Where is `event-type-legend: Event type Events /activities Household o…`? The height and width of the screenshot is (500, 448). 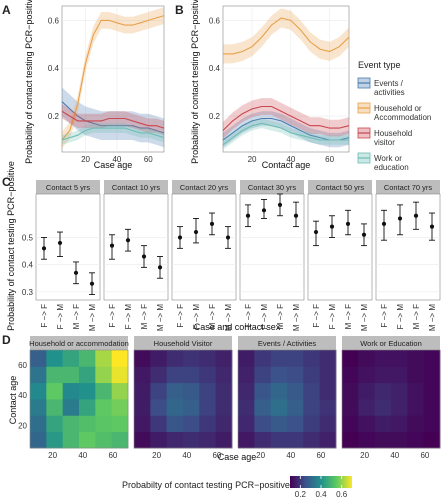 event-type-legend: Event type Events /activities Household o… is located at coordinates (394, 116).